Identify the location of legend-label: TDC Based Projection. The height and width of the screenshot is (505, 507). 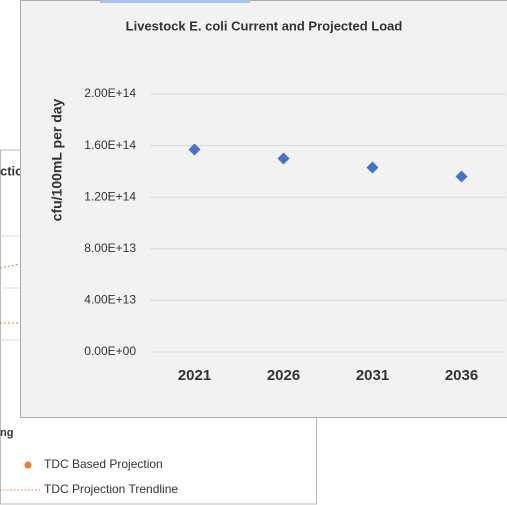
(103, 464).